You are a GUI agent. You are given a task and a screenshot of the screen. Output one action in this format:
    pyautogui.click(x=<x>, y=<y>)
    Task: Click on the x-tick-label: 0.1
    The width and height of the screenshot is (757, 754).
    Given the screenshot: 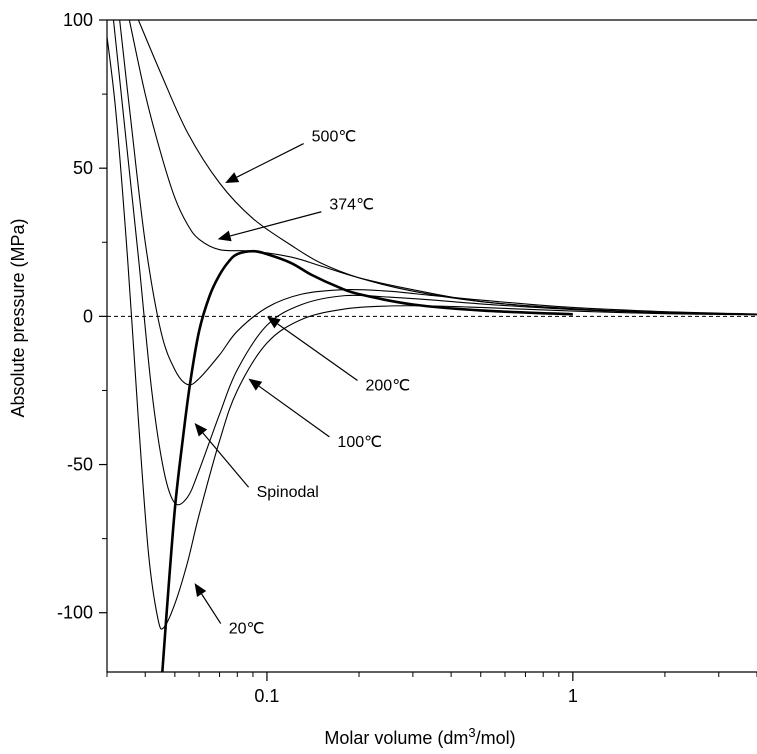 What is the action you would take?
    pyautogui.click(x=266, y=696)
    